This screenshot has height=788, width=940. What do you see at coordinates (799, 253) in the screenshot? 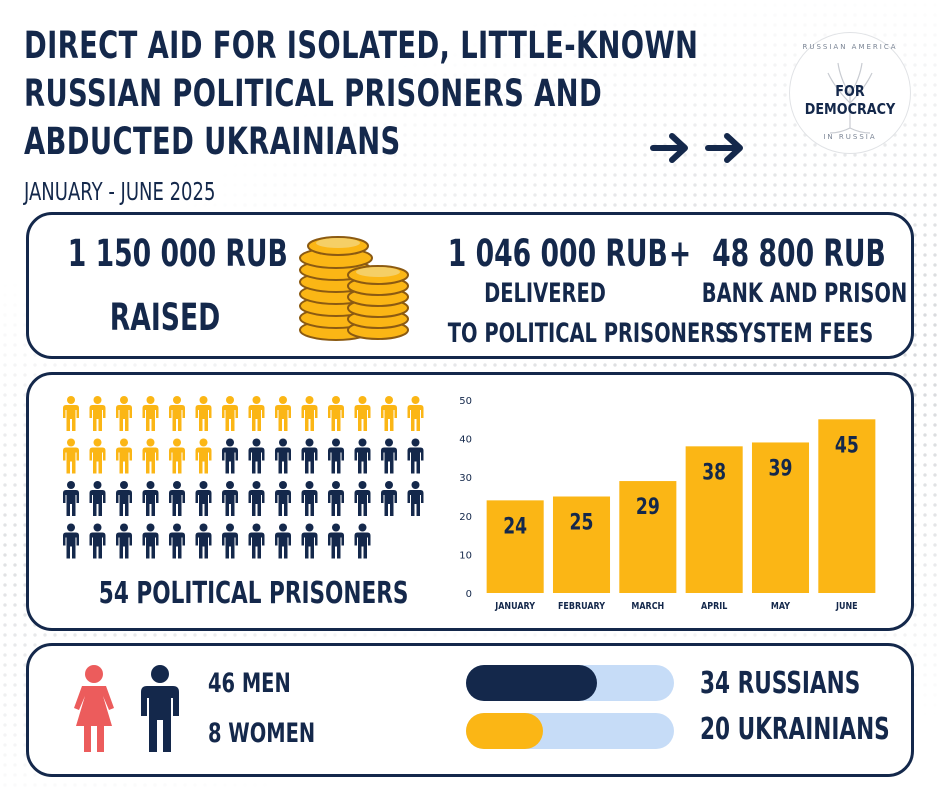
I see `fees-amount: 48 800 RUB` at bounding box center [799, 253].